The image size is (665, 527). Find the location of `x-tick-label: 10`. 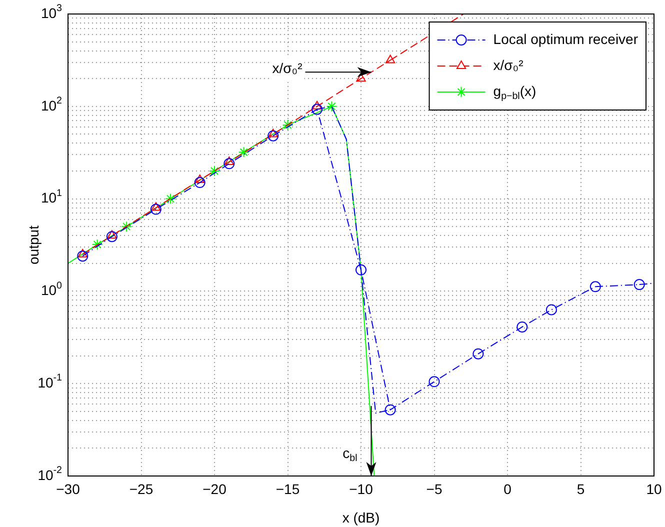

x-tick-label: 10 is located at coordinates (654, 488).